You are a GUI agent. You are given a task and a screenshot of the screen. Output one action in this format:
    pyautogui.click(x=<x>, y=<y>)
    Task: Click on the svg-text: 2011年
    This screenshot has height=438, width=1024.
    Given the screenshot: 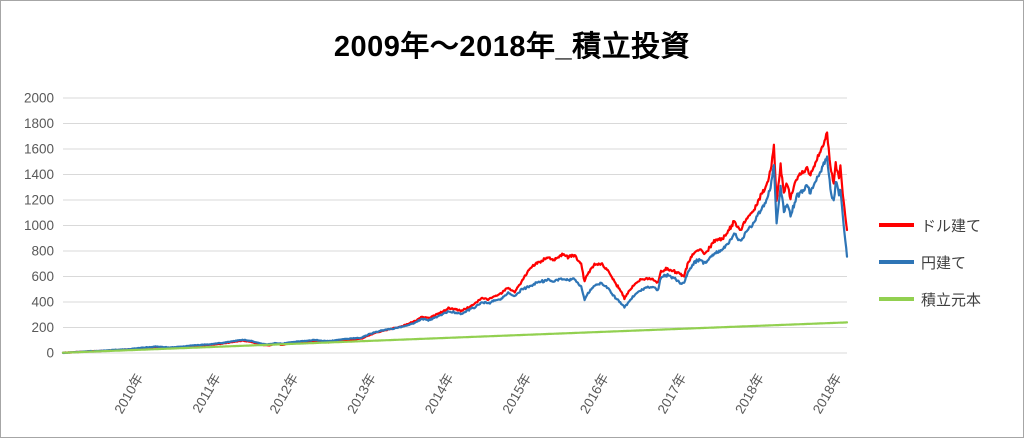 What is the action you would take?
    pyautogui.click(x=207, y=393)
    